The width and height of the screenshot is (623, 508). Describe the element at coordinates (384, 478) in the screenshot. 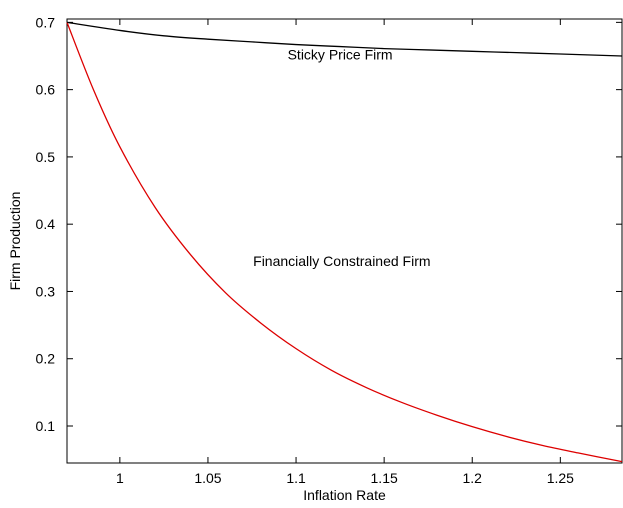

I see `x-tick-label: 1.15` at that location.